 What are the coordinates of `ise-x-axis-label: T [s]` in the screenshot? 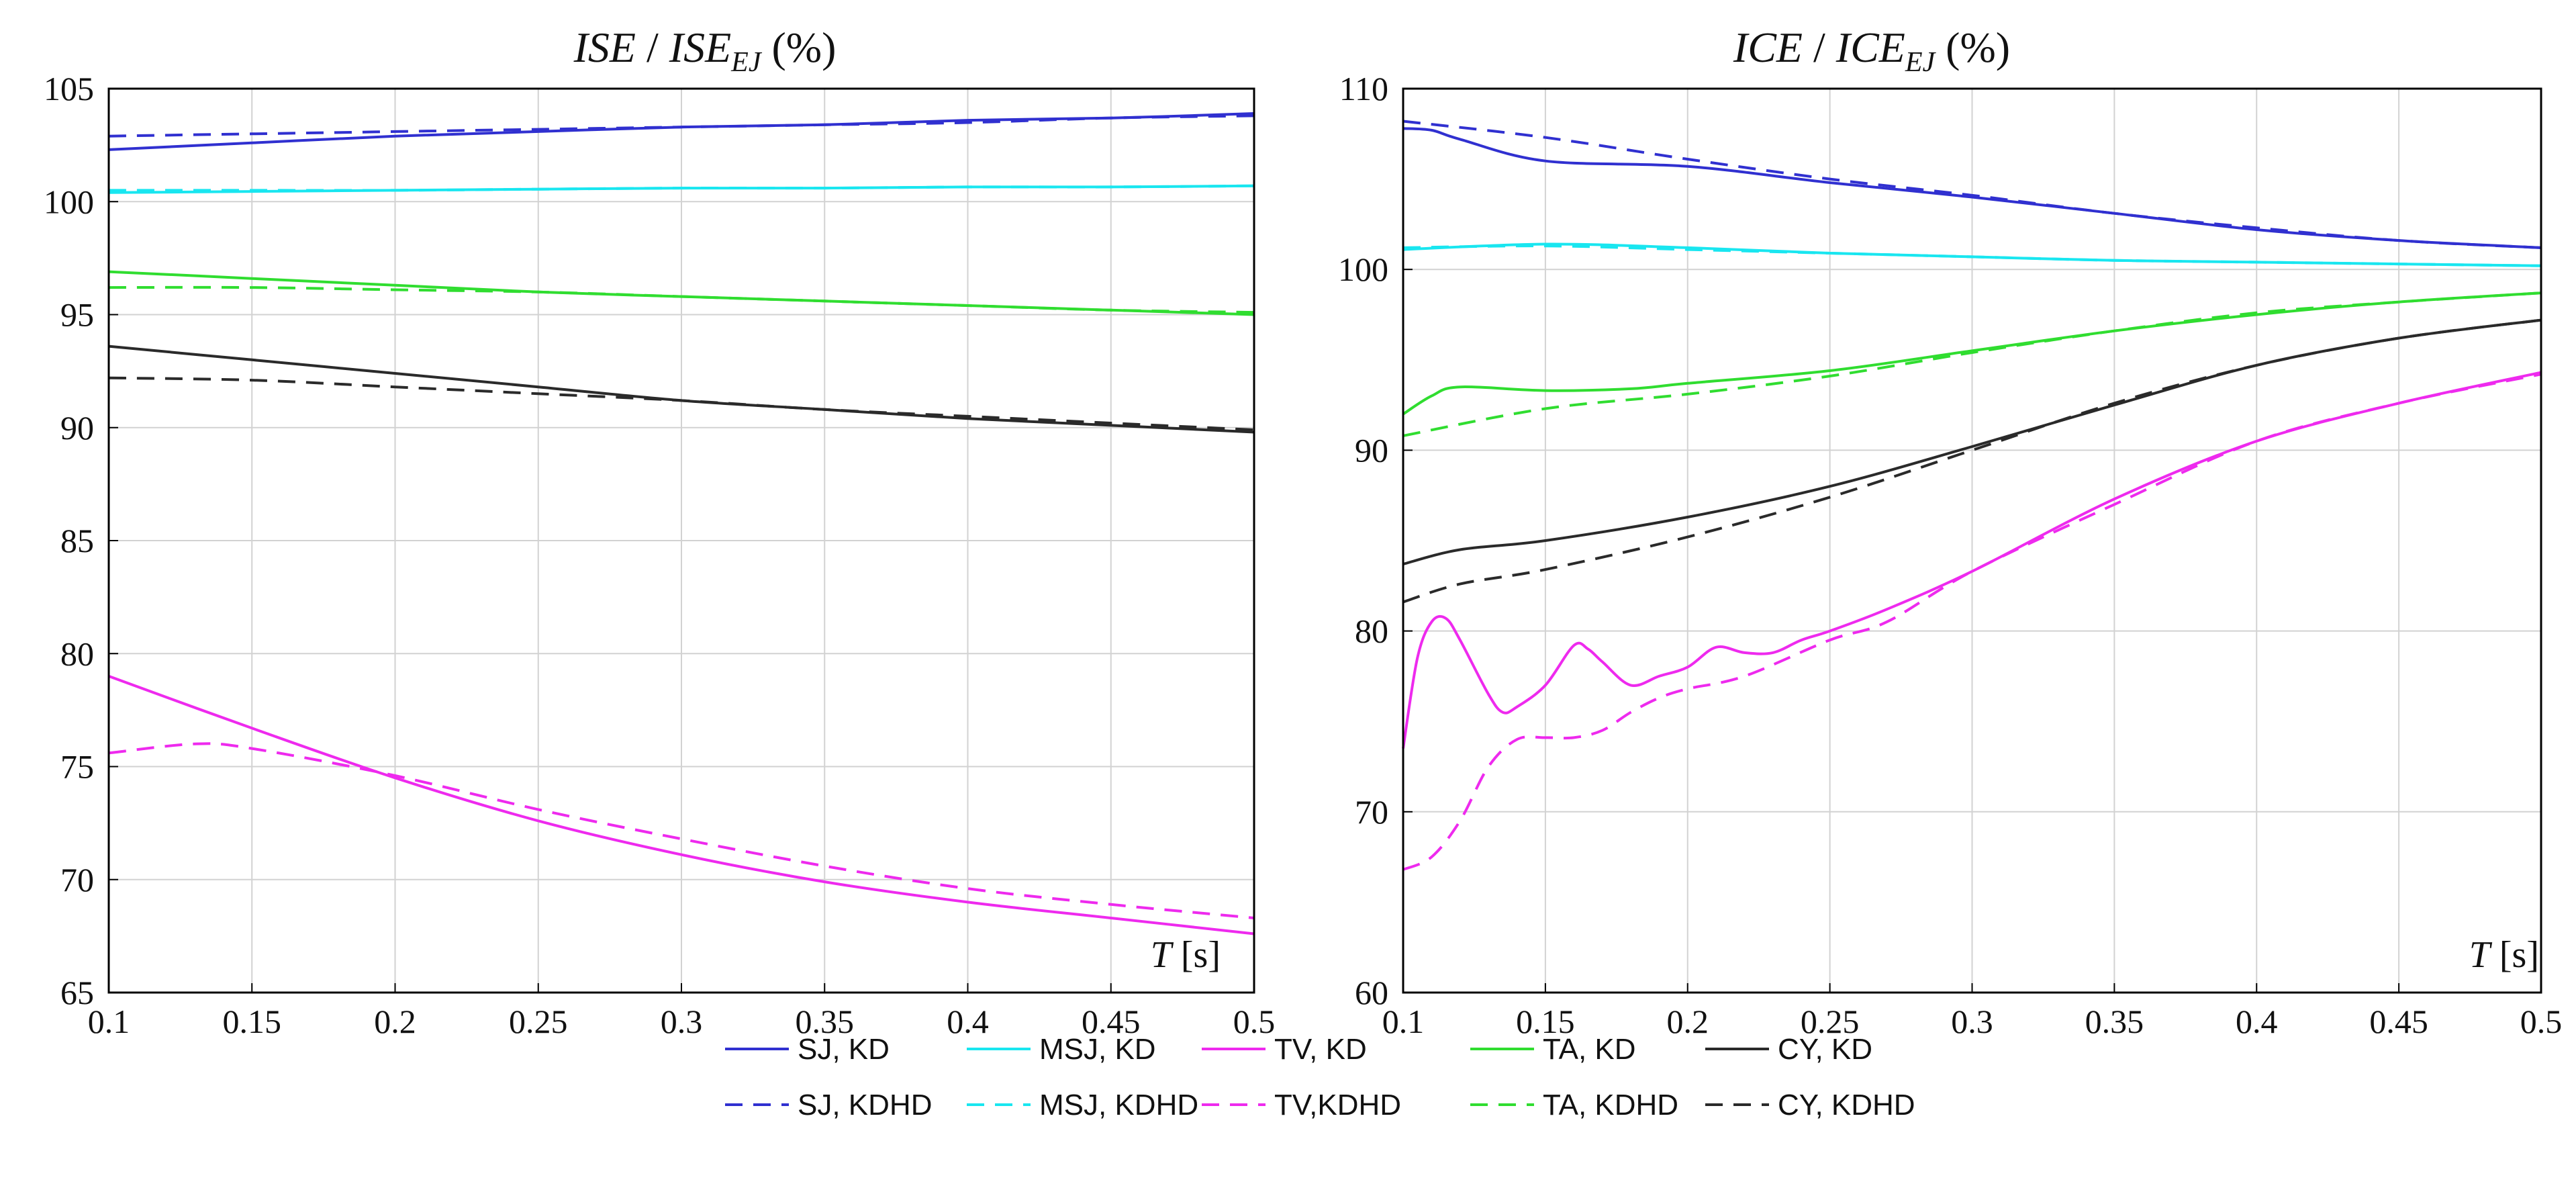 It's located at (1186, 955).